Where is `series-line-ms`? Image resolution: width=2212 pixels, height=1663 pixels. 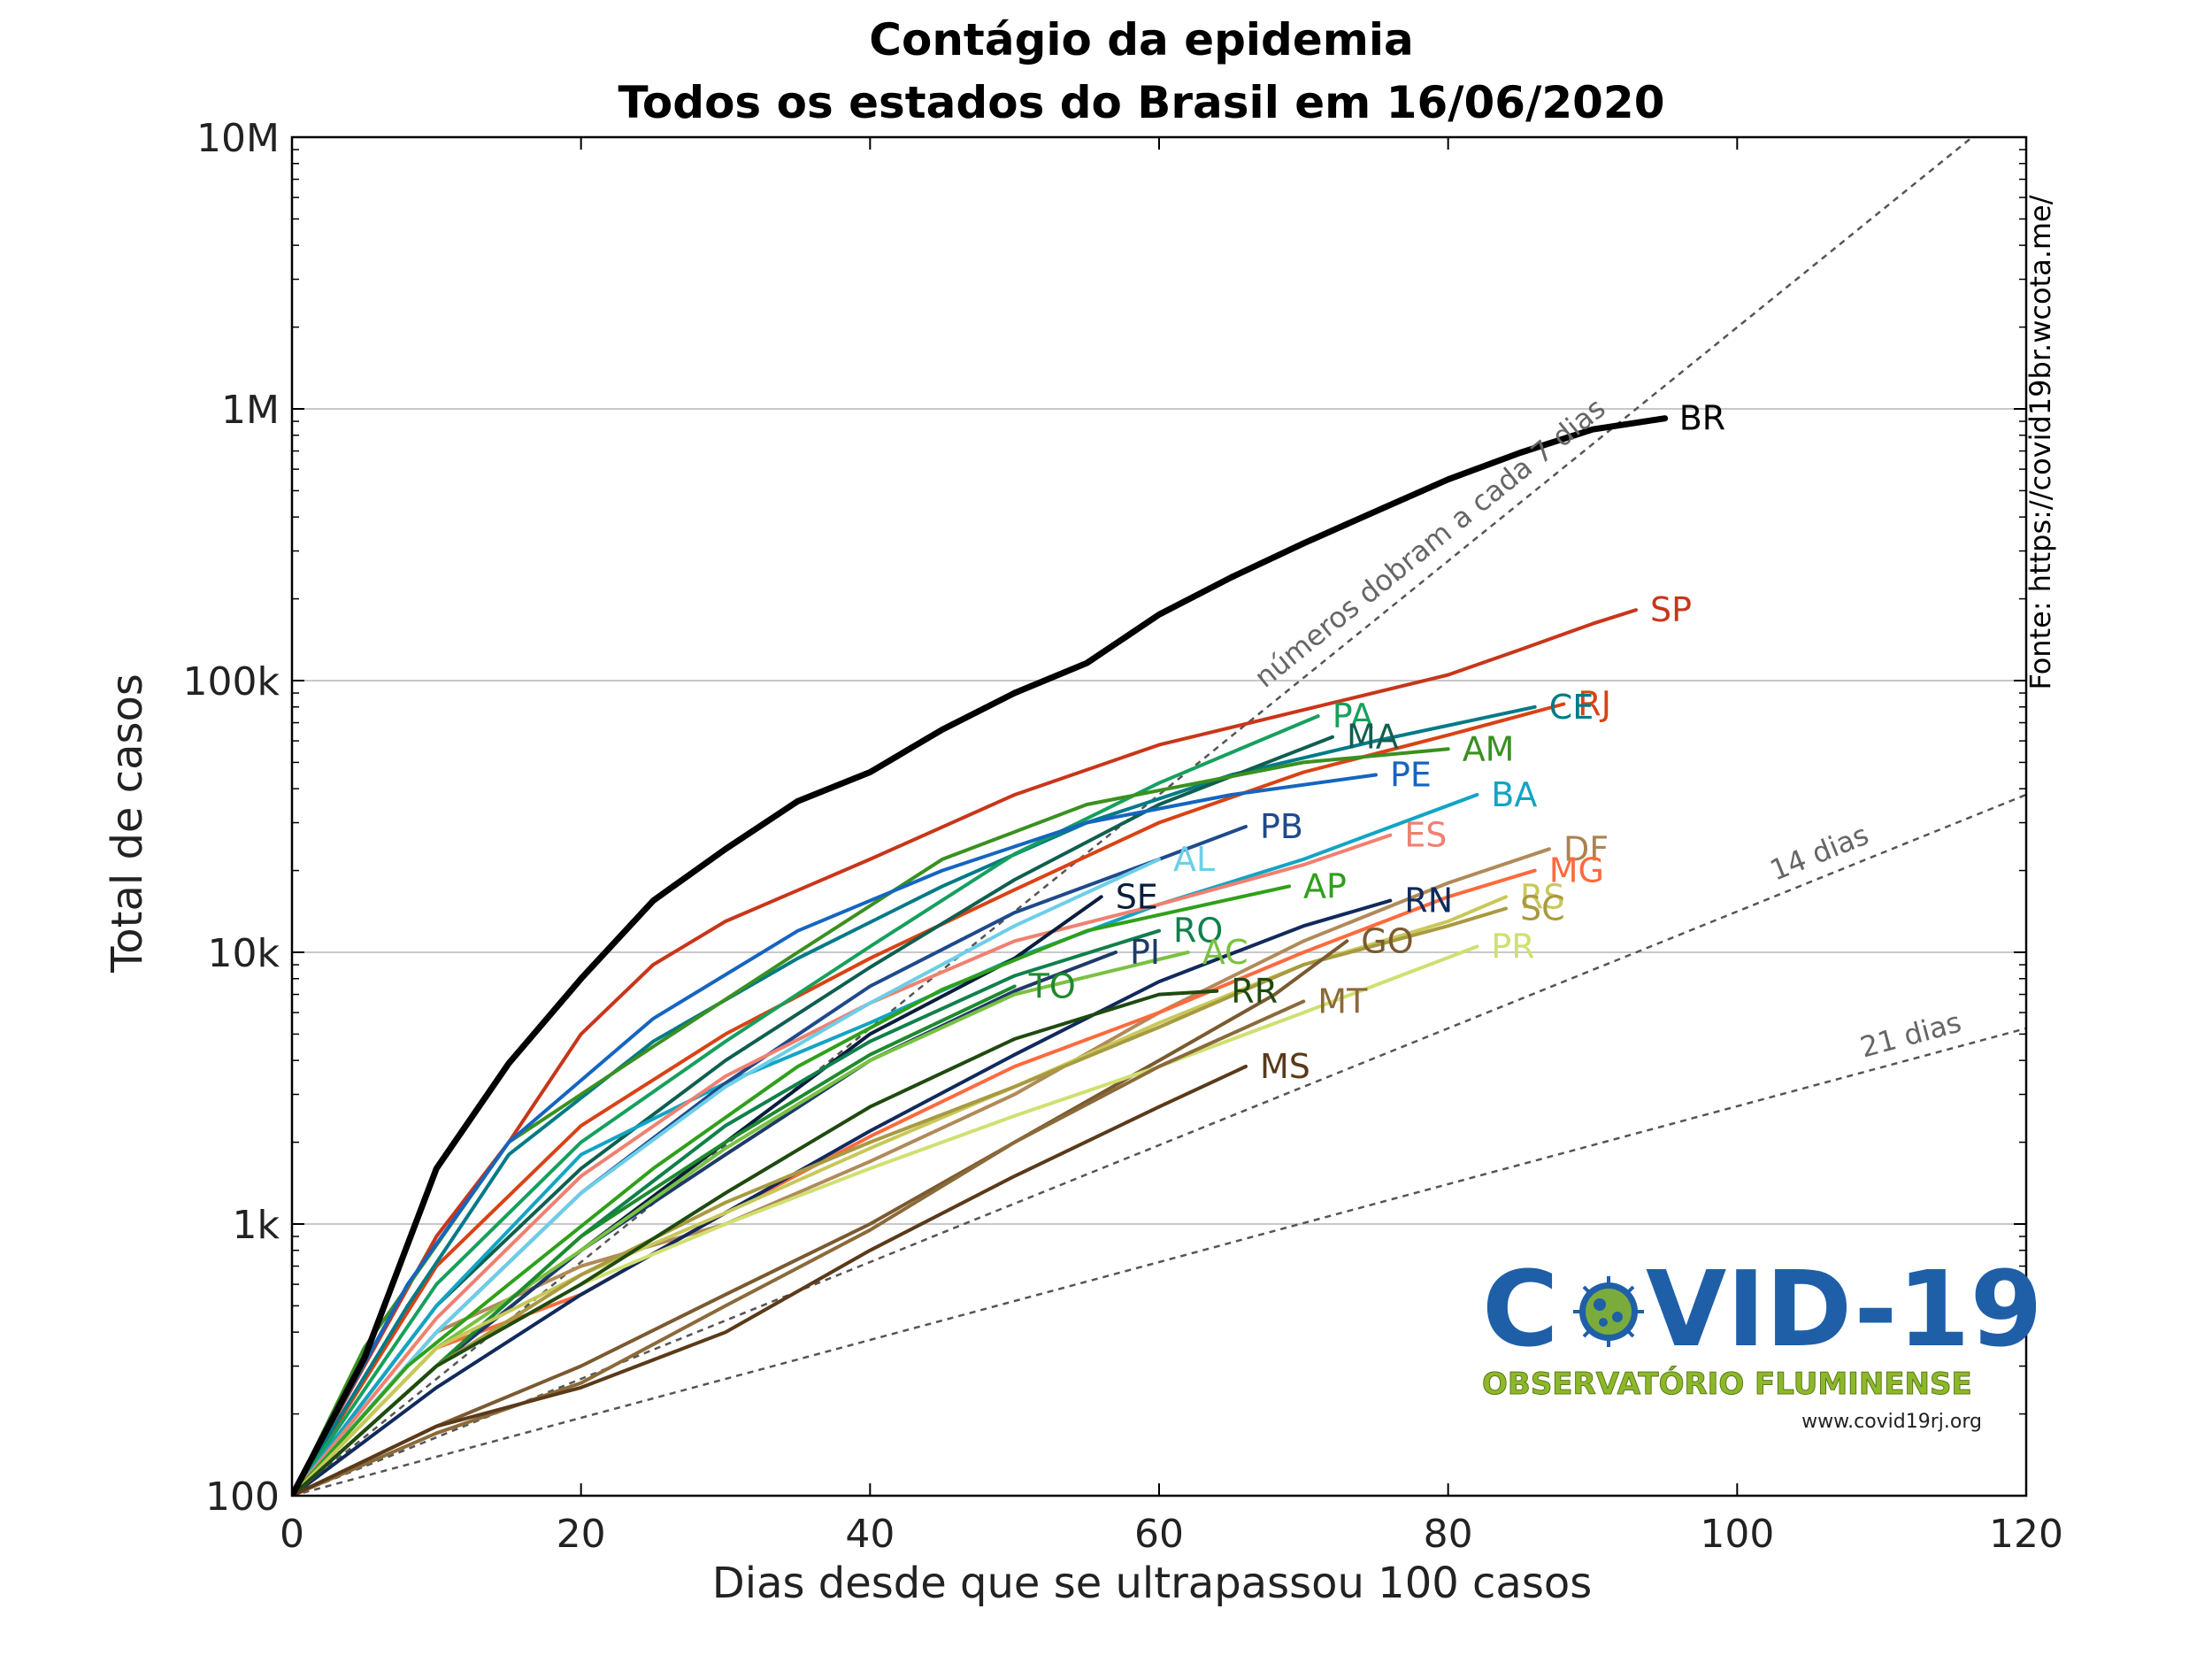
series-line-ms is located at coordinates (770, 1281).